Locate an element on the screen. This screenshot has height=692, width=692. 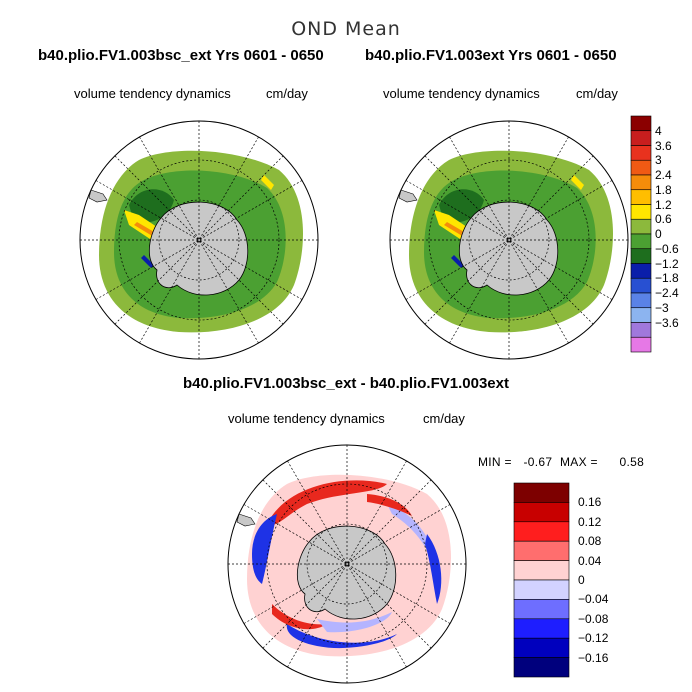
left-polar-map is located at coordinates (199, 240).